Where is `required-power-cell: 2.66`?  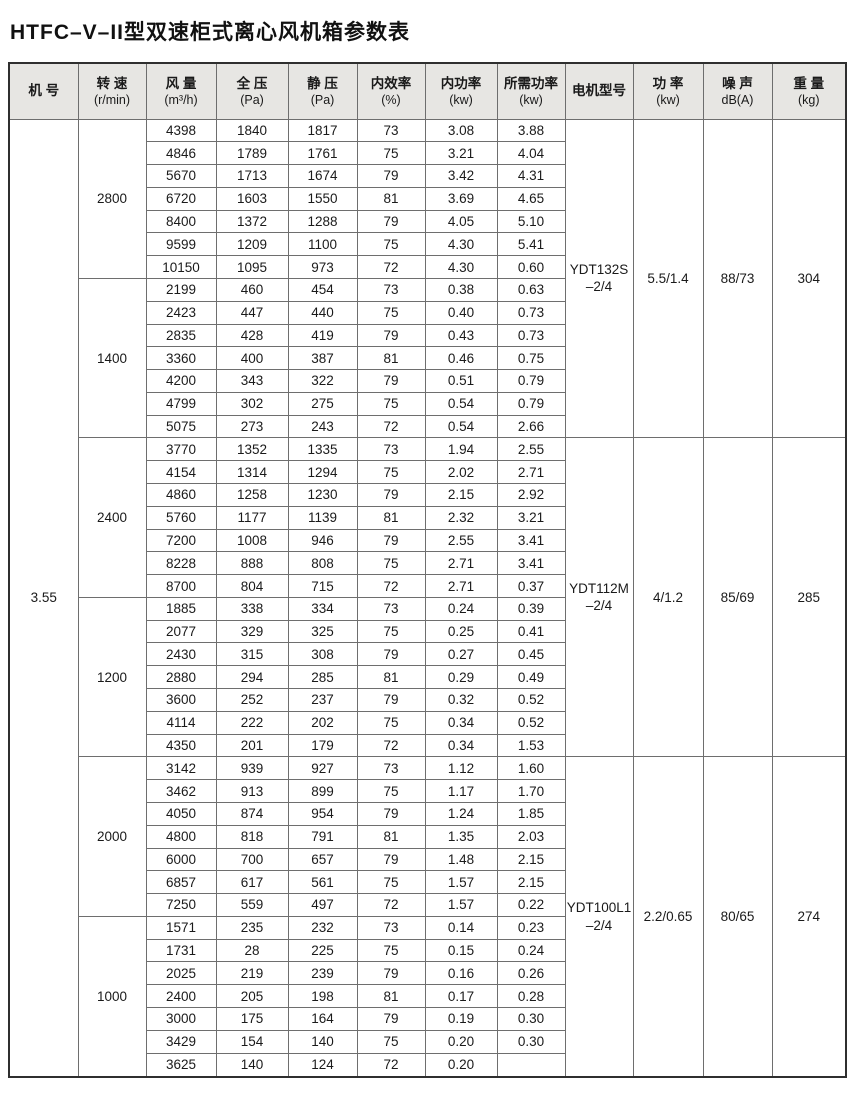 required-power-cell: 2.66 is located at coordinates (531, 426).